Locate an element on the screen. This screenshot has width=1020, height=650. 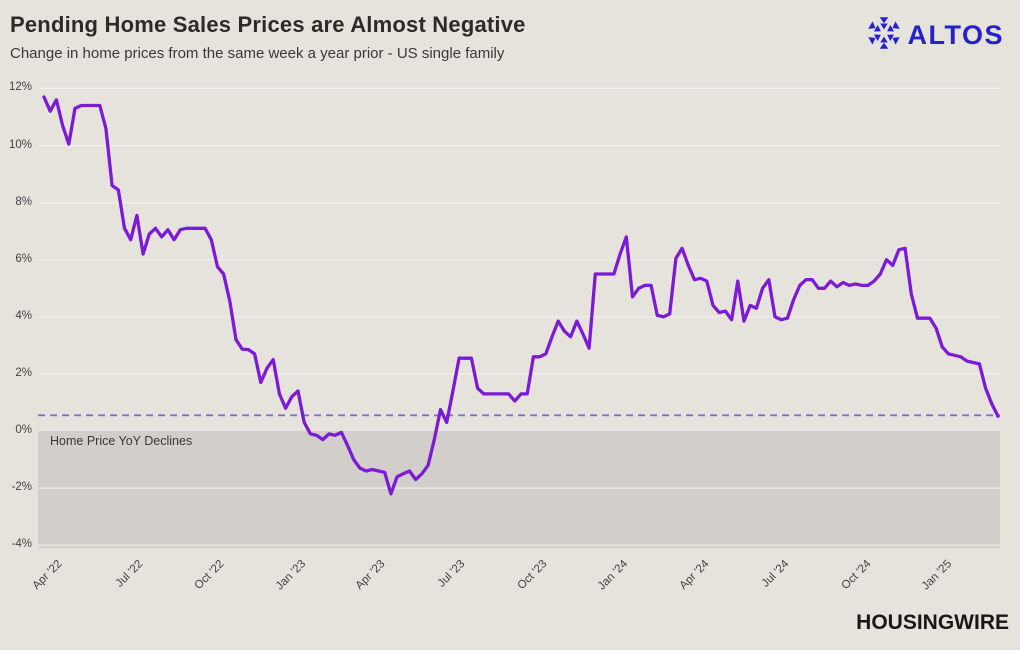
y-axis-label: 4% is located at coordinates (23, 315).